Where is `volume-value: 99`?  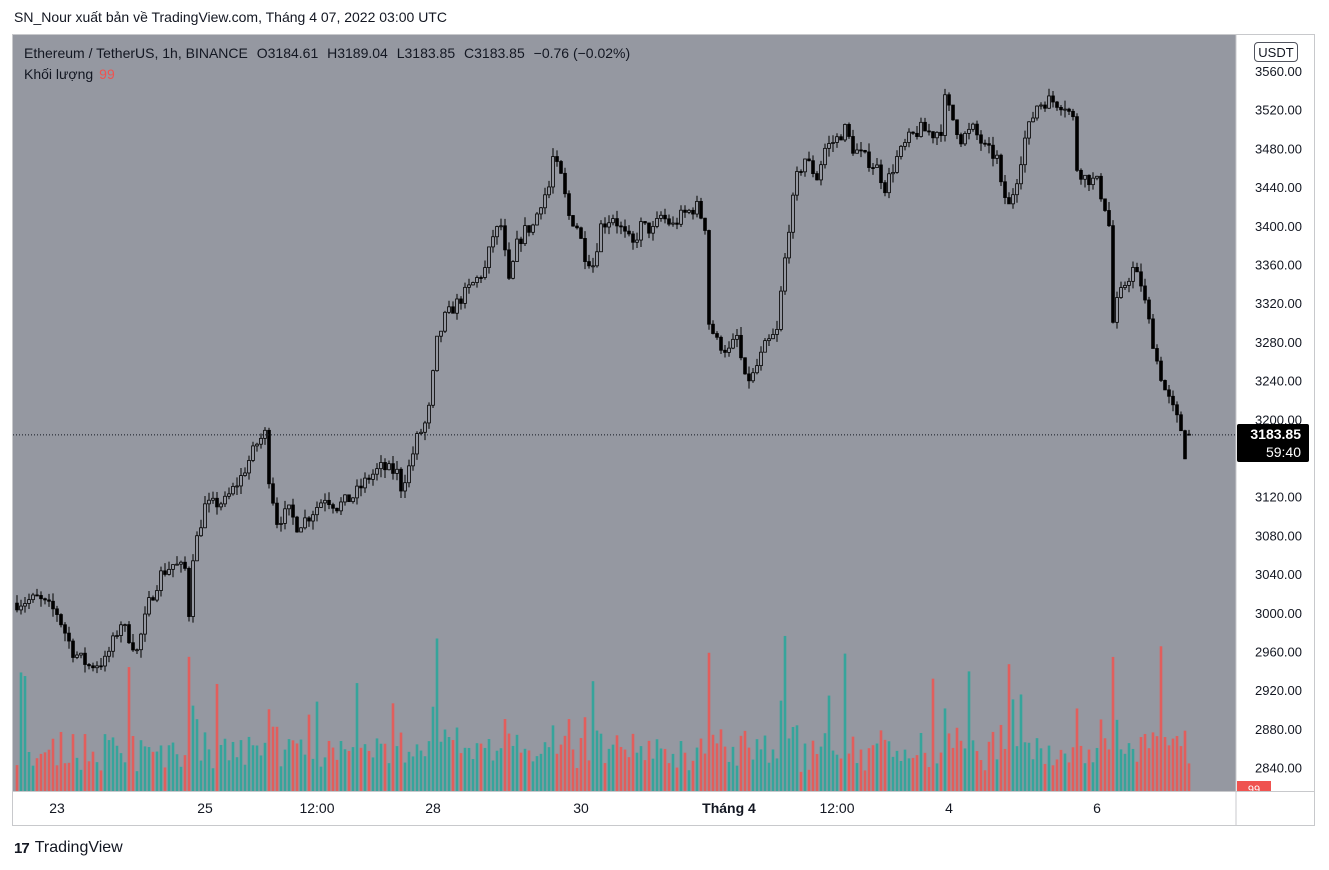
volume-value: 99 is located at coordinates (107, 74).